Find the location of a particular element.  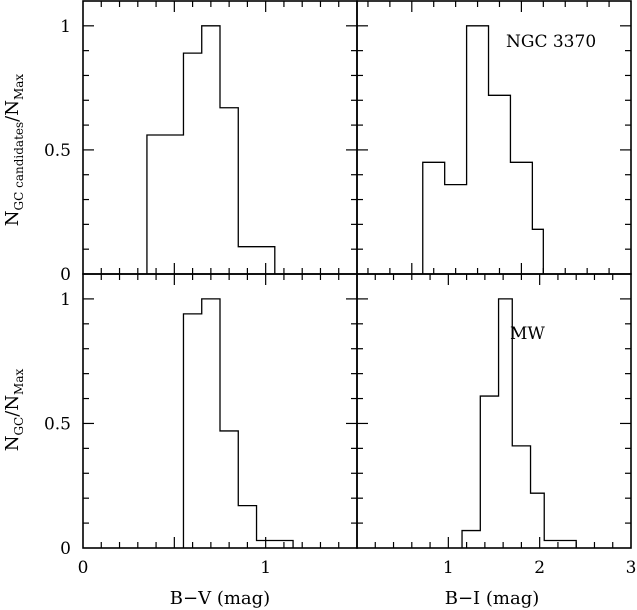

annotation-mw: MW is located at coordinates (527, 334).